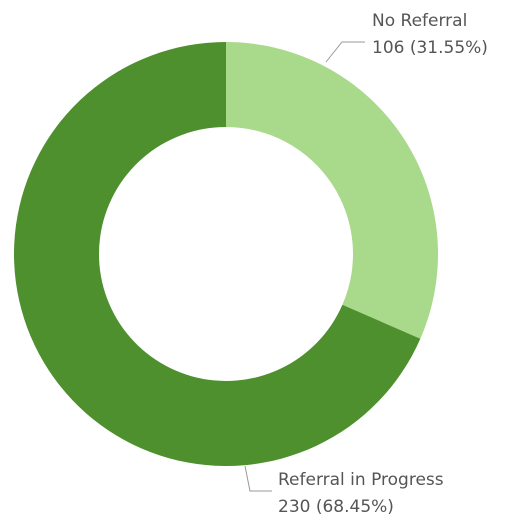  I want to click on slice-value-label: 106 (31.55%), so click(430, 48).